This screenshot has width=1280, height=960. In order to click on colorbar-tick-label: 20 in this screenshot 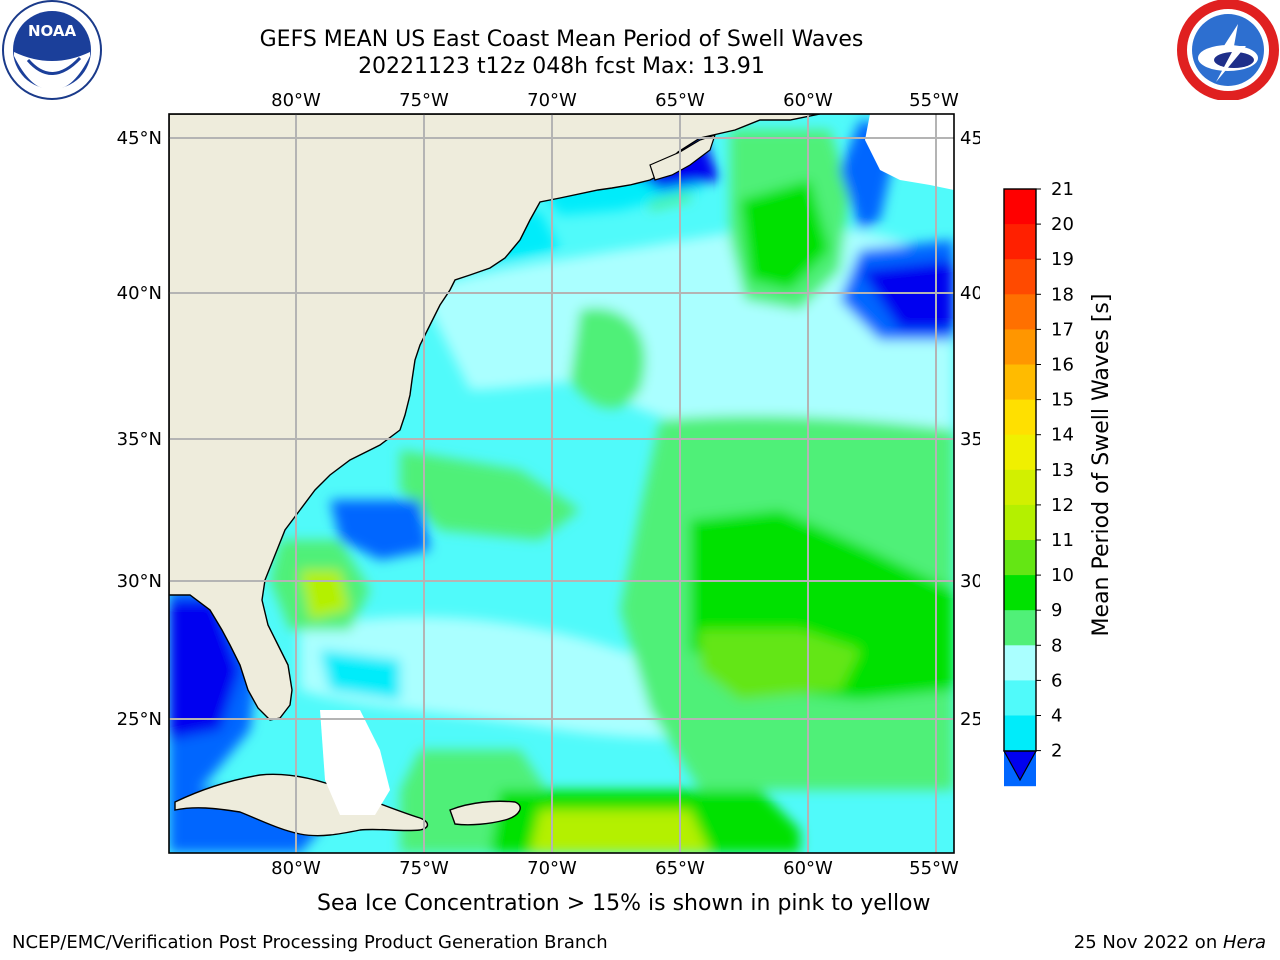, I will do `click(1062, 224)`.